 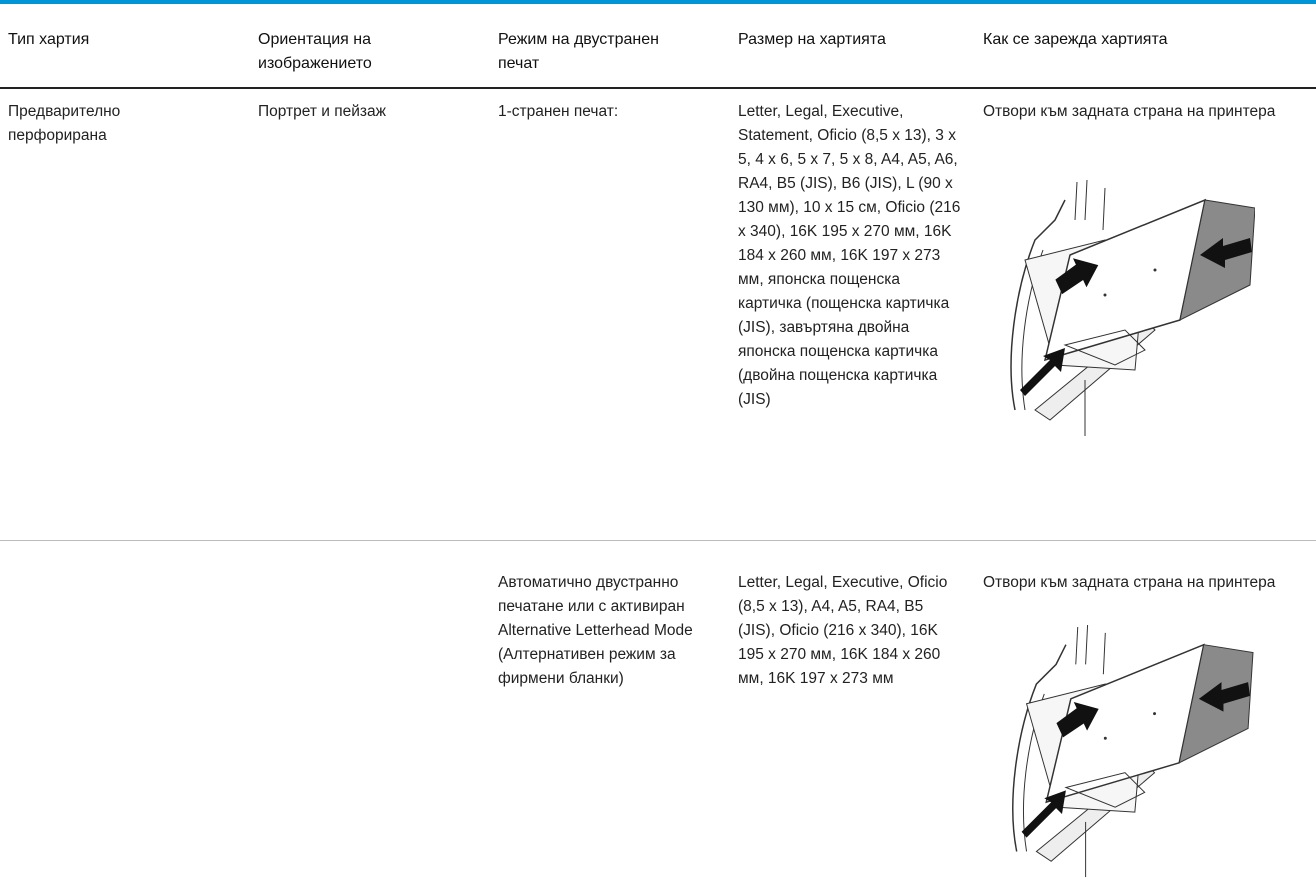 What do you see at coordinates (658, 540) in the screenshot?
I see `row-rule` at bounding box center [658, 540].